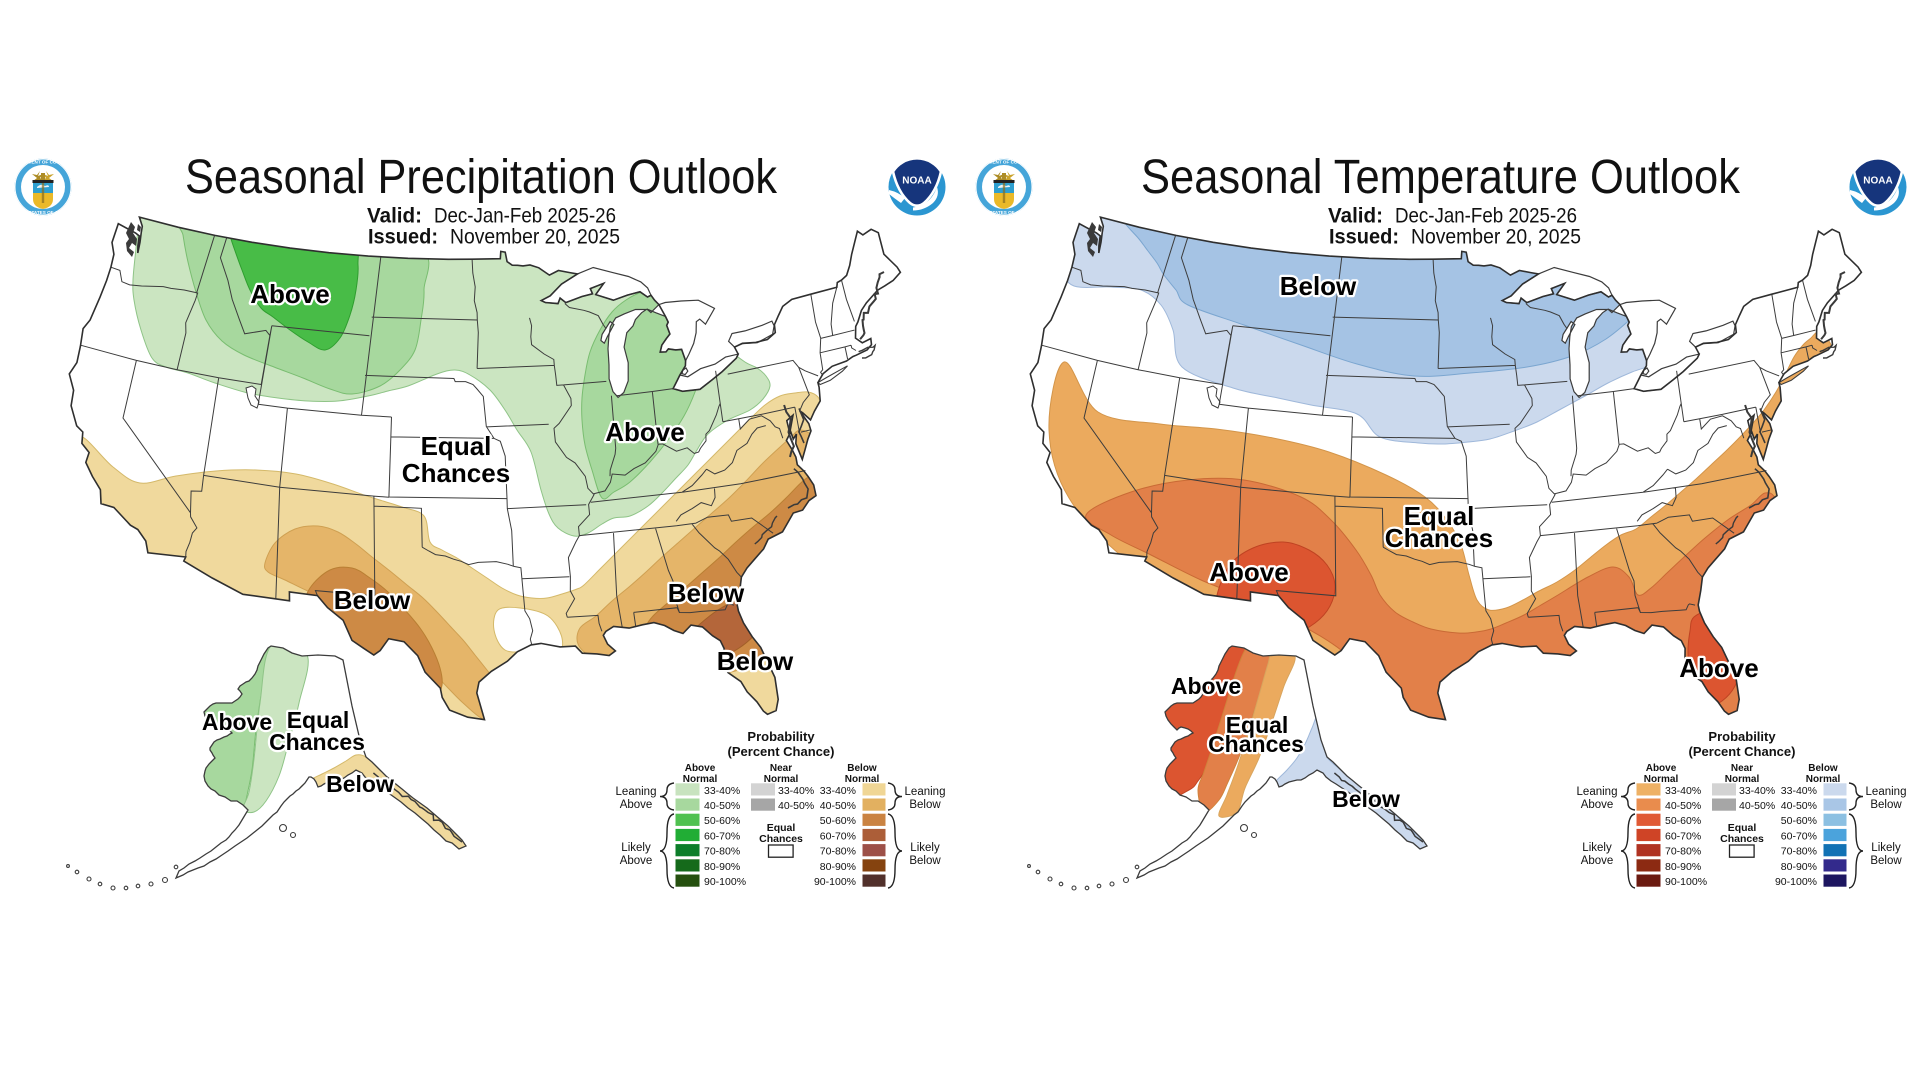 The height and width of the screenshot is (1080, 1920). What do you see at coordinates (1441, 177) in the screenshot?
I see `svg-text: Seasonal Temperature Outlook` at bounding box center [1441, 177].